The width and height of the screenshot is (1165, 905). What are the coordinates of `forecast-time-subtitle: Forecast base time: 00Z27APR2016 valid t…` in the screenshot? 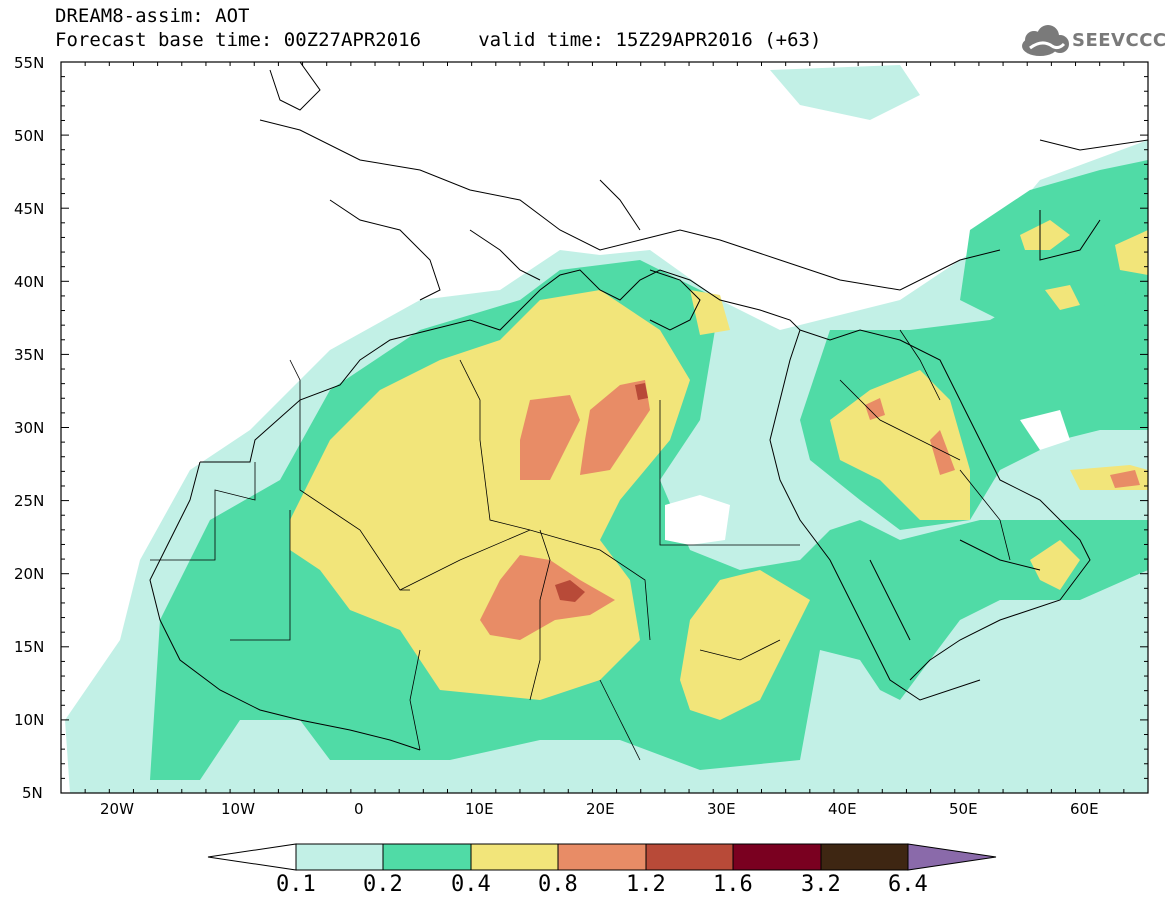 It's located at (438, 40).